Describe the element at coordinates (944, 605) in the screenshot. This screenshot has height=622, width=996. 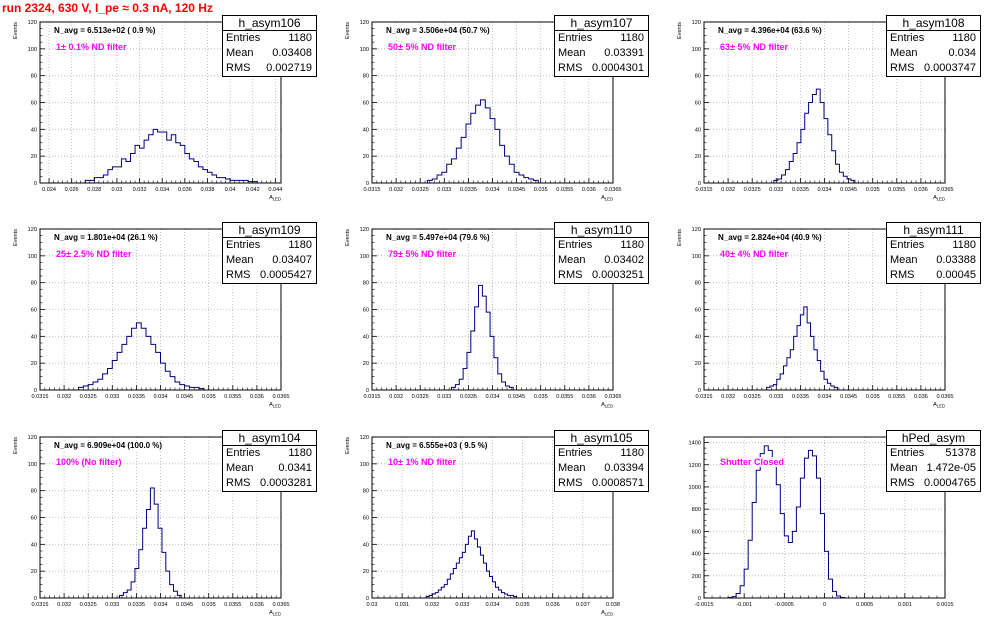
I see `x-tick-label: 0.0015` at that location.